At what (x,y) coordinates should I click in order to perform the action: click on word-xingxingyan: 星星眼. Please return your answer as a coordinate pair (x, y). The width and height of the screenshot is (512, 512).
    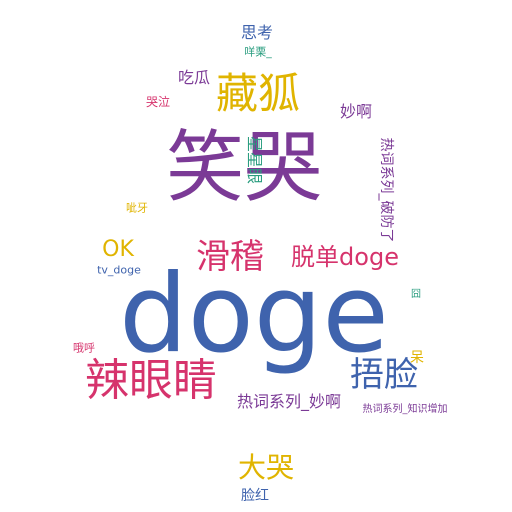
    Looking at the image, I should click on (254, 160).